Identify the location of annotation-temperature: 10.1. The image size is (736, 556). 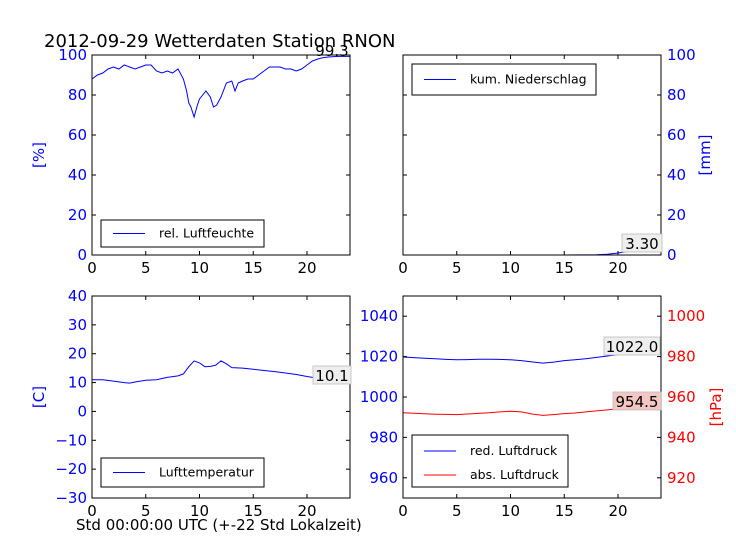
(331, 376).